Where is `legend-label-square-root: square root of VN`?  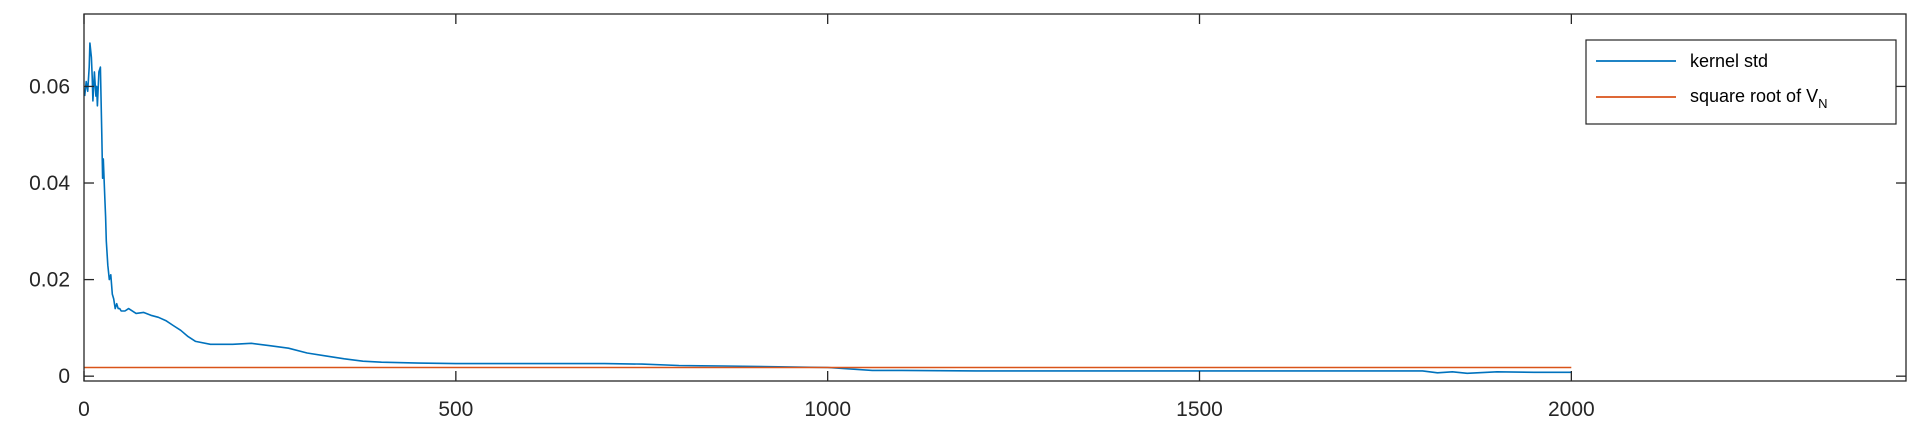
legend-label-square-root: square root of VN is located at coordinates (1758, 98).